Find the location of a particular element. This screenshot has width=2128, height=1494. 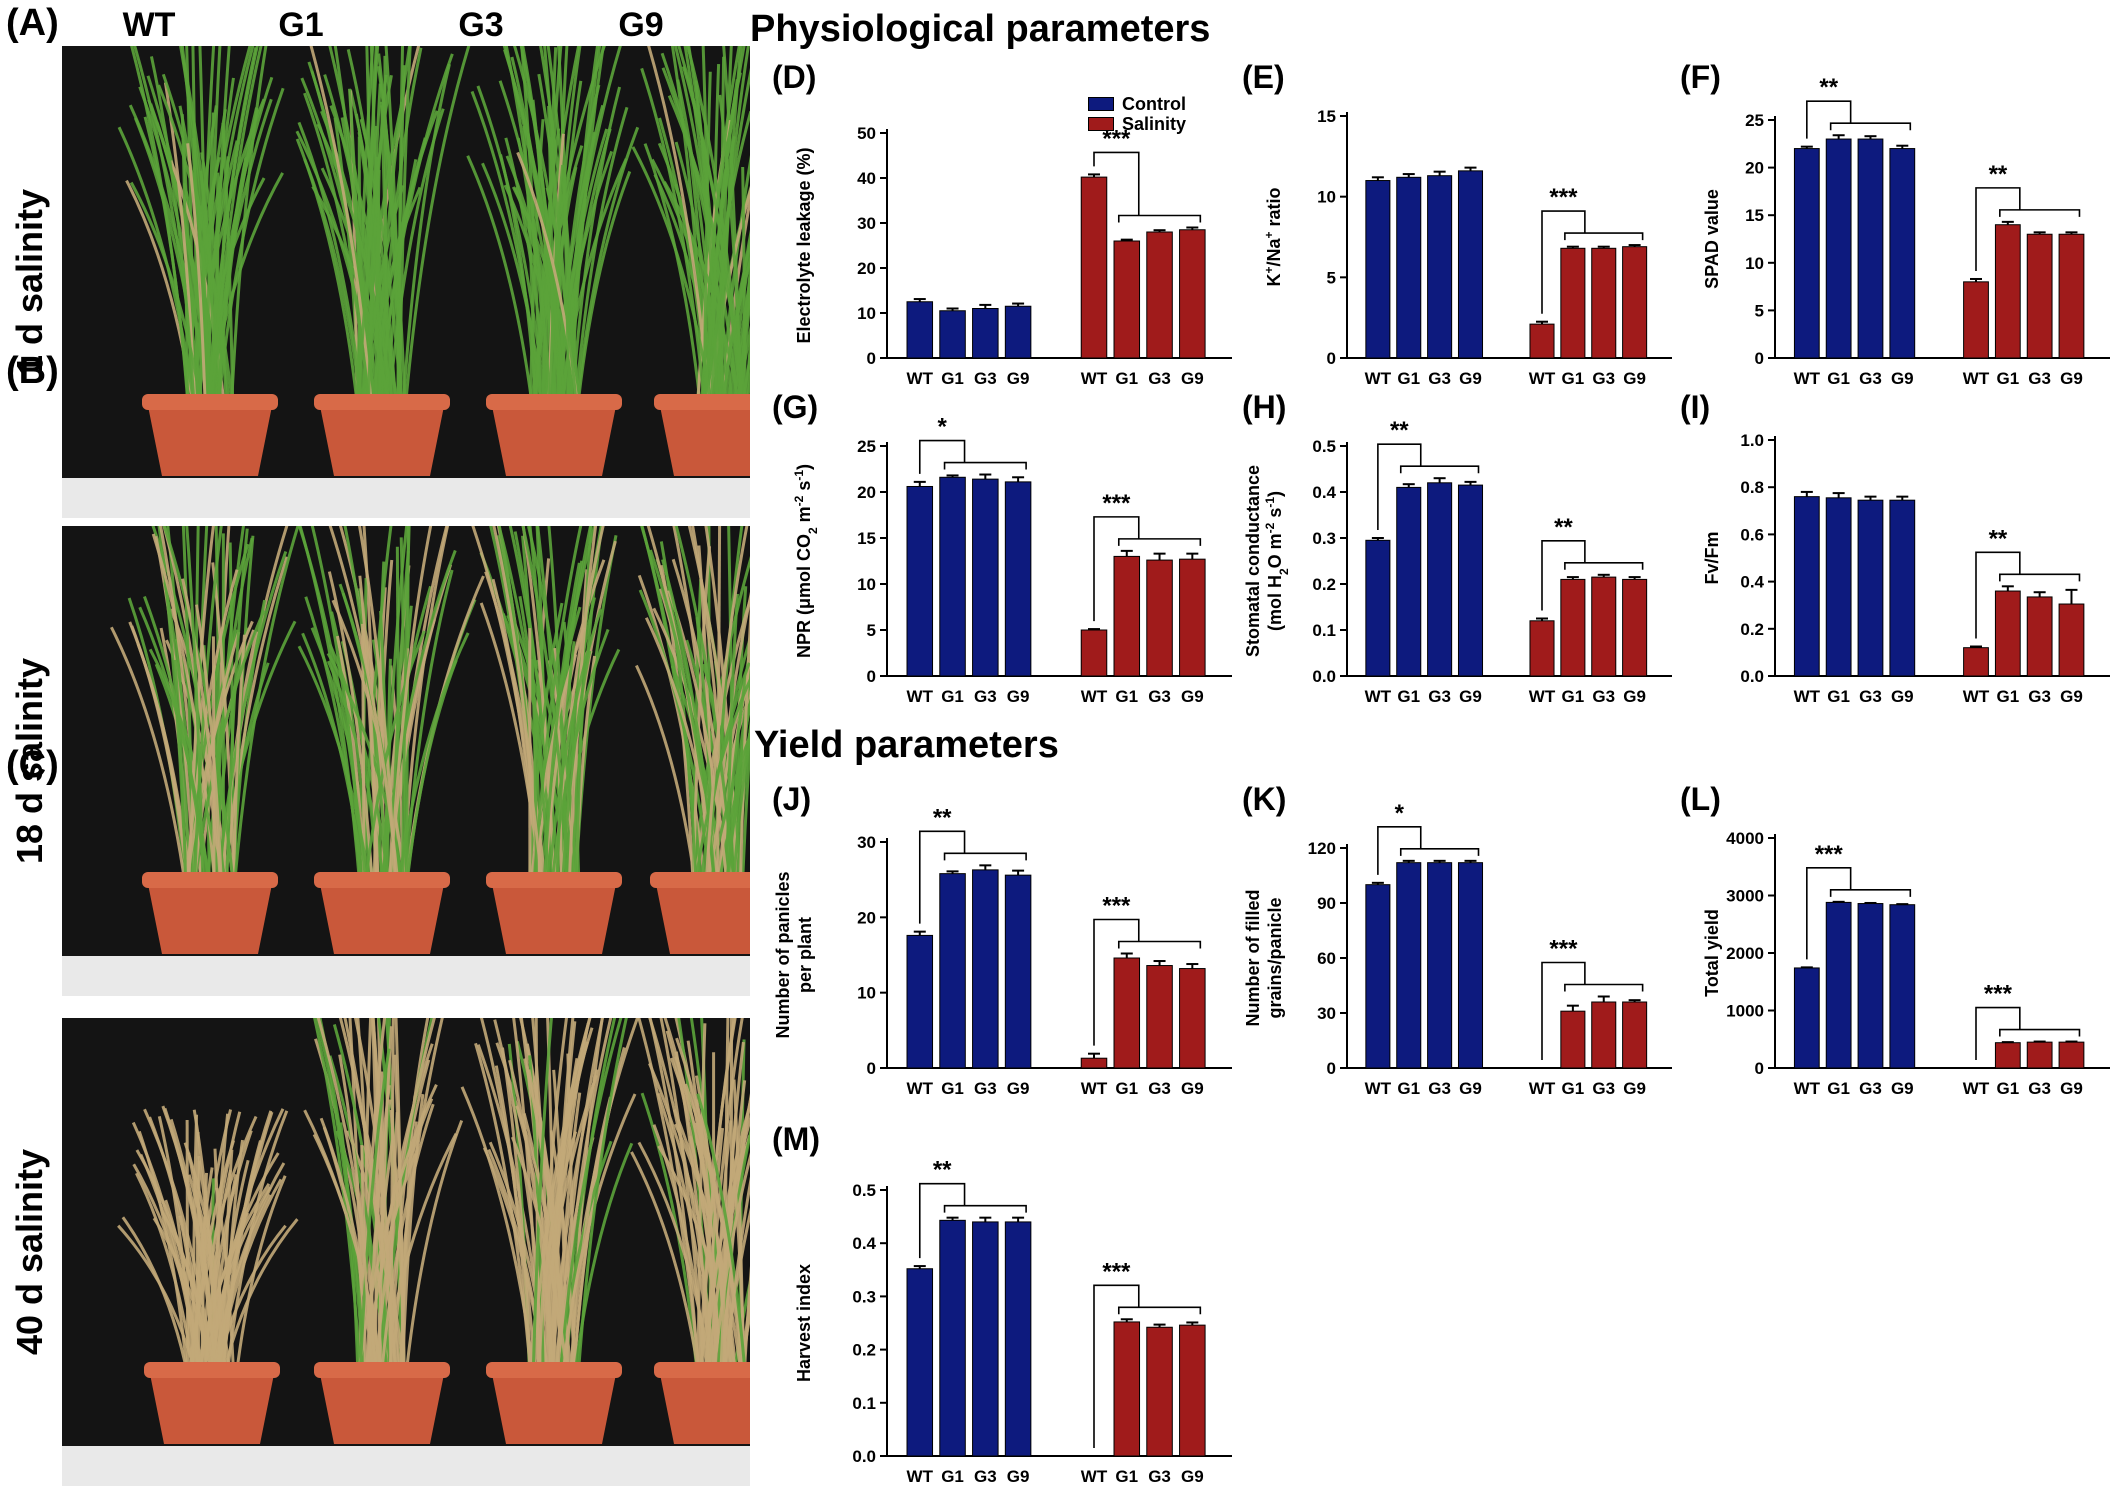

photo-header-g3: G3 is located at coordinates (481, 25).